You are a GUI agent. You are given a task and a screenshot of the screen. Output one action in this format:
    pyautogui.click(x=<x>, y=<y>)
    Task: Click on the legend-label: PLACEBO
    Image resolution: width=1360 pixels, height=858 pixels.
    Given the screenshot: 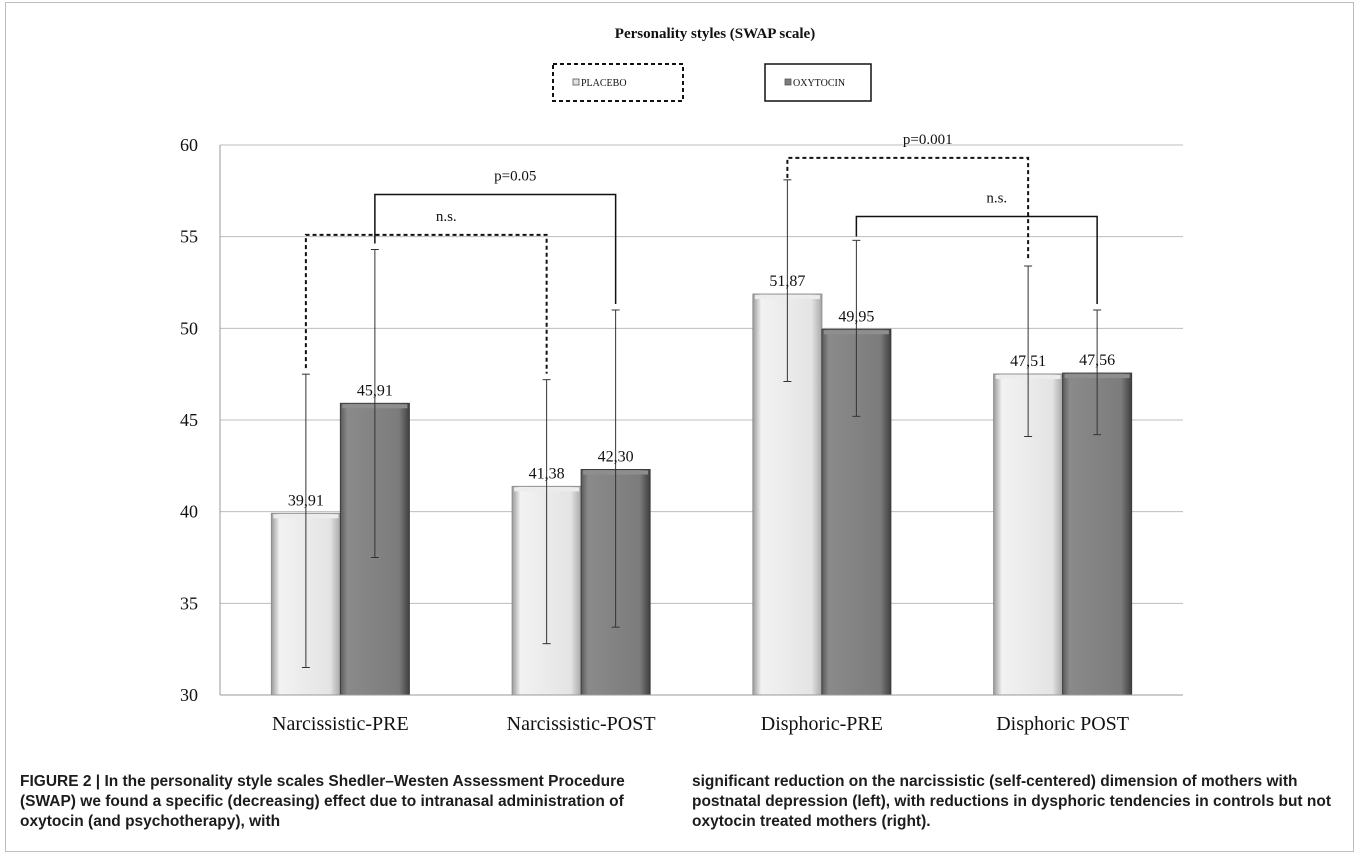 What is the action you would take?
    pyautogui.click(x=604, y=83)
    